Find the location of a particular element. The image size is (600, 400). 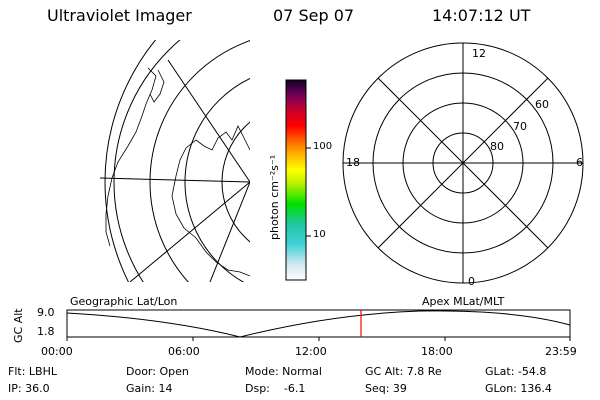

mlt-label-12: 12 is located at coordinates (479, 53).